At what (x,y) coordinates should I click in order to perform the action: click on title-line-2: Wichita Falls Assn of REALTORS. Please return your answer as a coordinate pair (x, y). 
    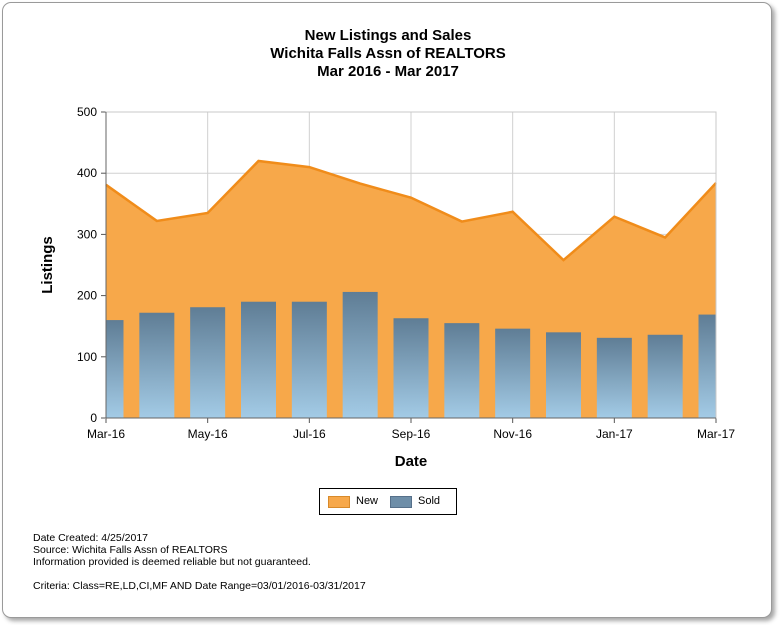
    Looking at the image, I should click on (388, 53).